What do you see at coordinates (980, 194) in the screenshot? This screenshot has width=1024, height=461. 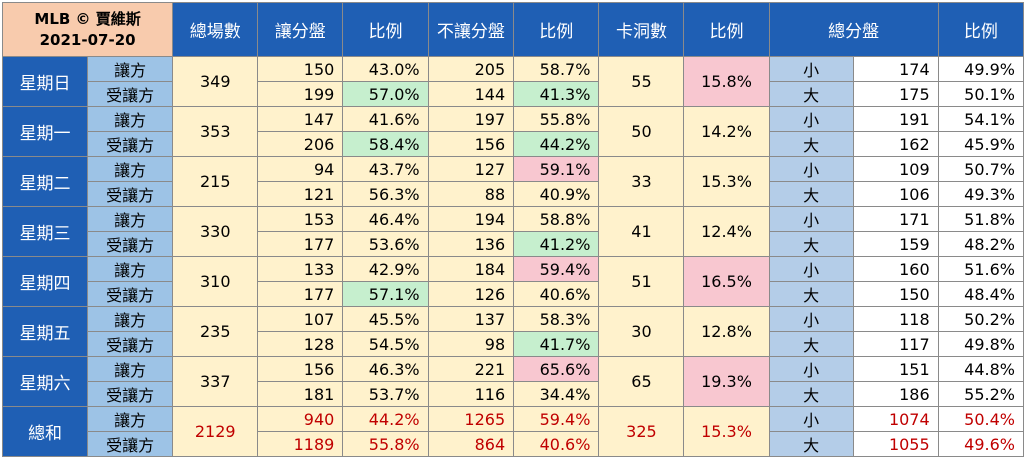 I see `over-pct: 49.3%` at bounding box center [980, 194].